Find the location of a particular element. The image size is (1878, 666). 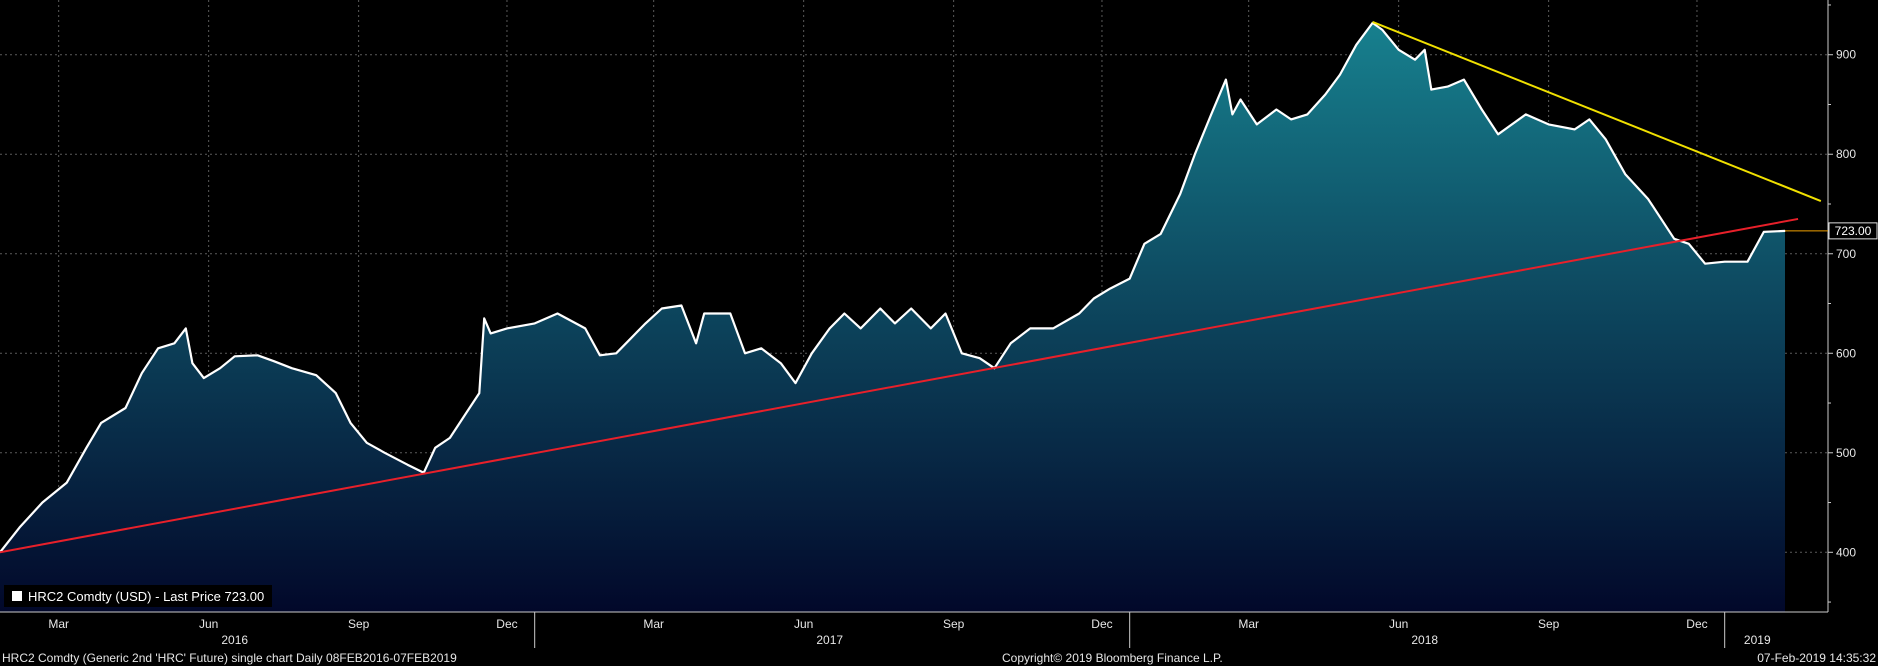

ytick-label: 600 is located at coordinates (1846, 353).